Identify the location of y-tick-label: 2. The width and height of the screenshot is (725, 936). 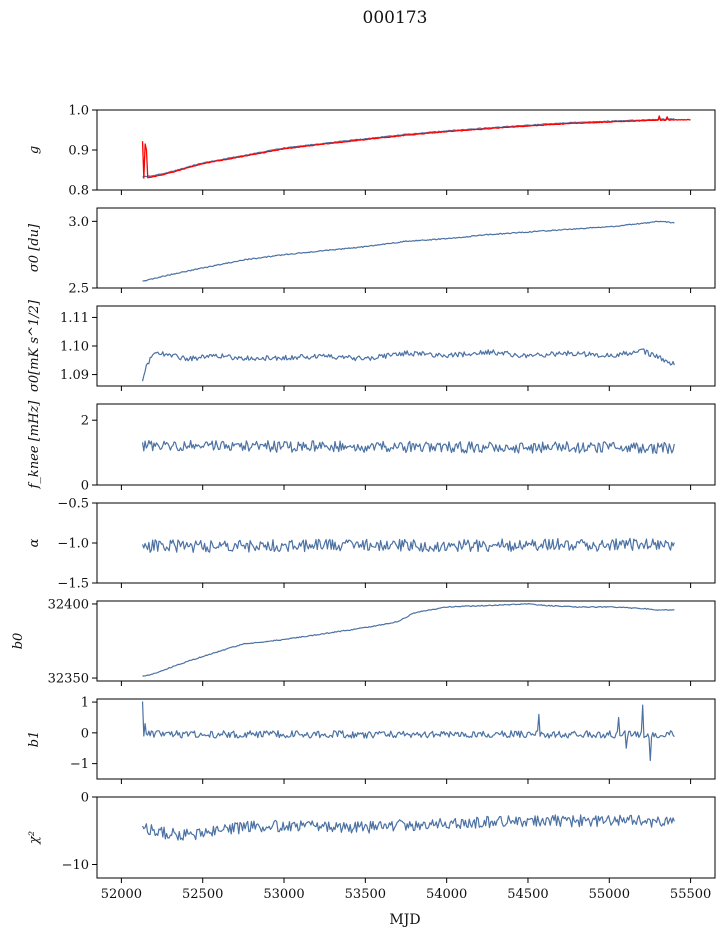
(85, 421).